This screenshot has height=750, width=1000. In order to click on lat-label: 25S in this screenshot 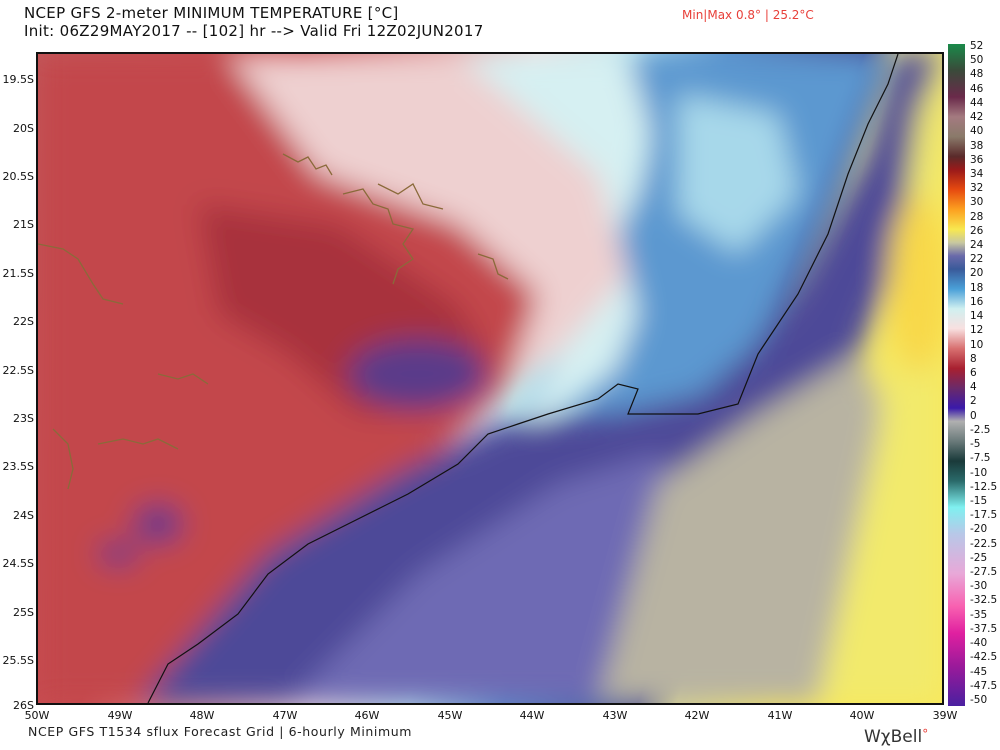, I will do `click(23, 612)`.